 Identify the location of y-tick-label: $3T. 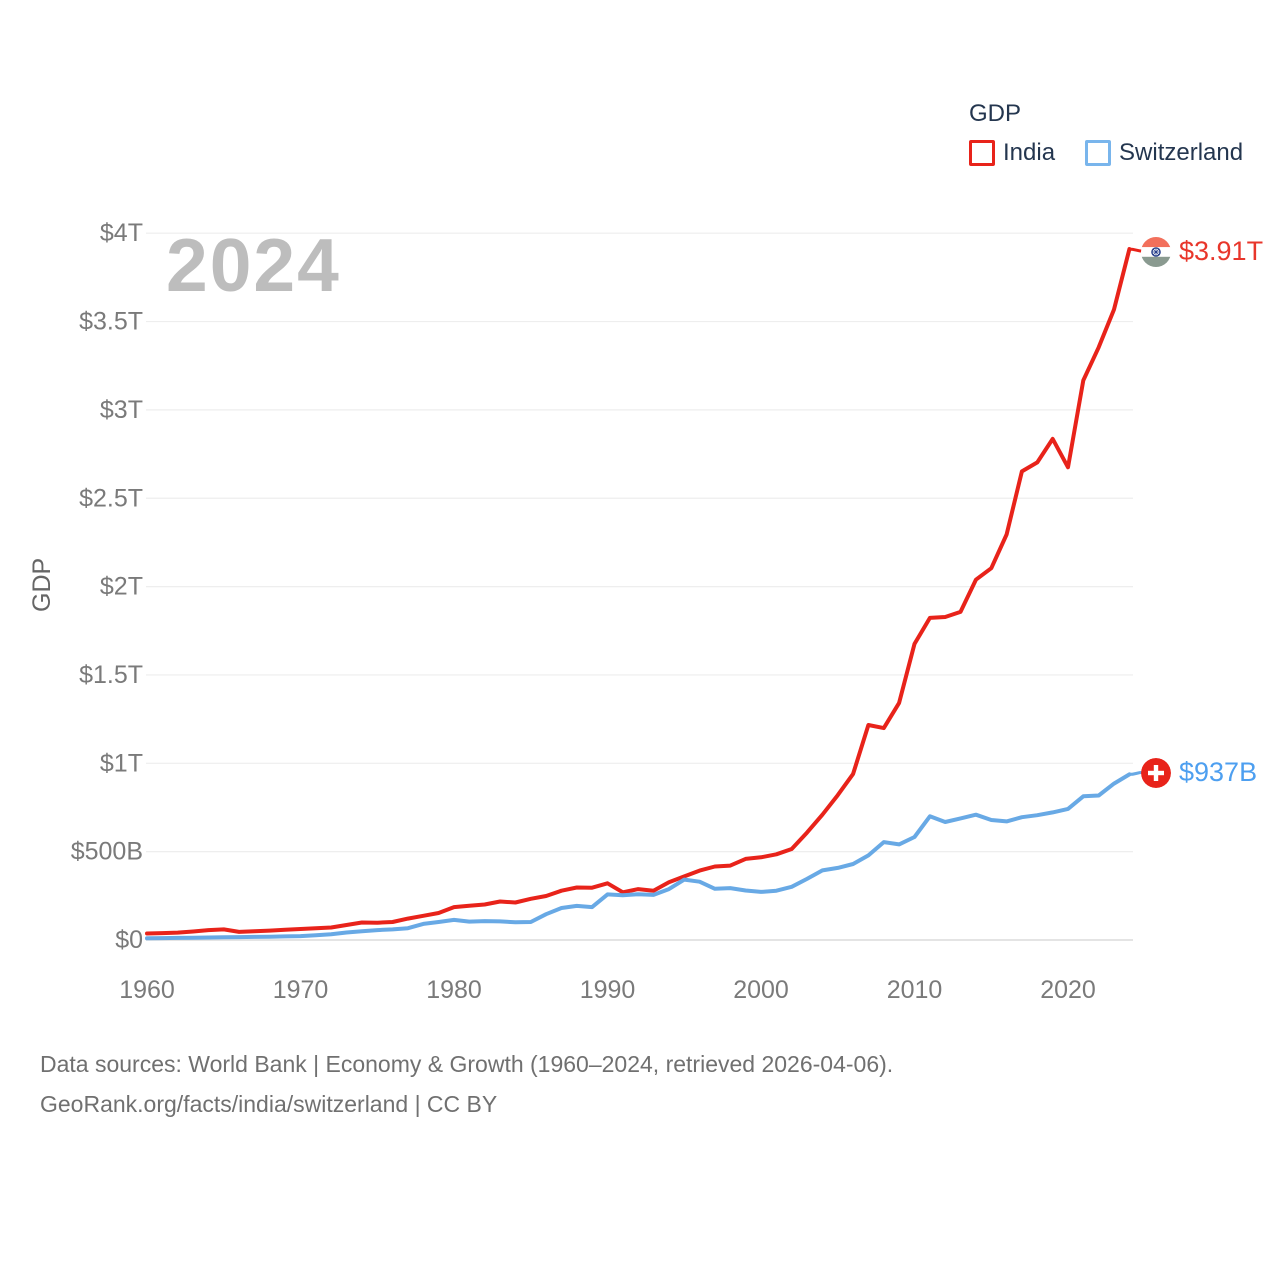
(121, 410).